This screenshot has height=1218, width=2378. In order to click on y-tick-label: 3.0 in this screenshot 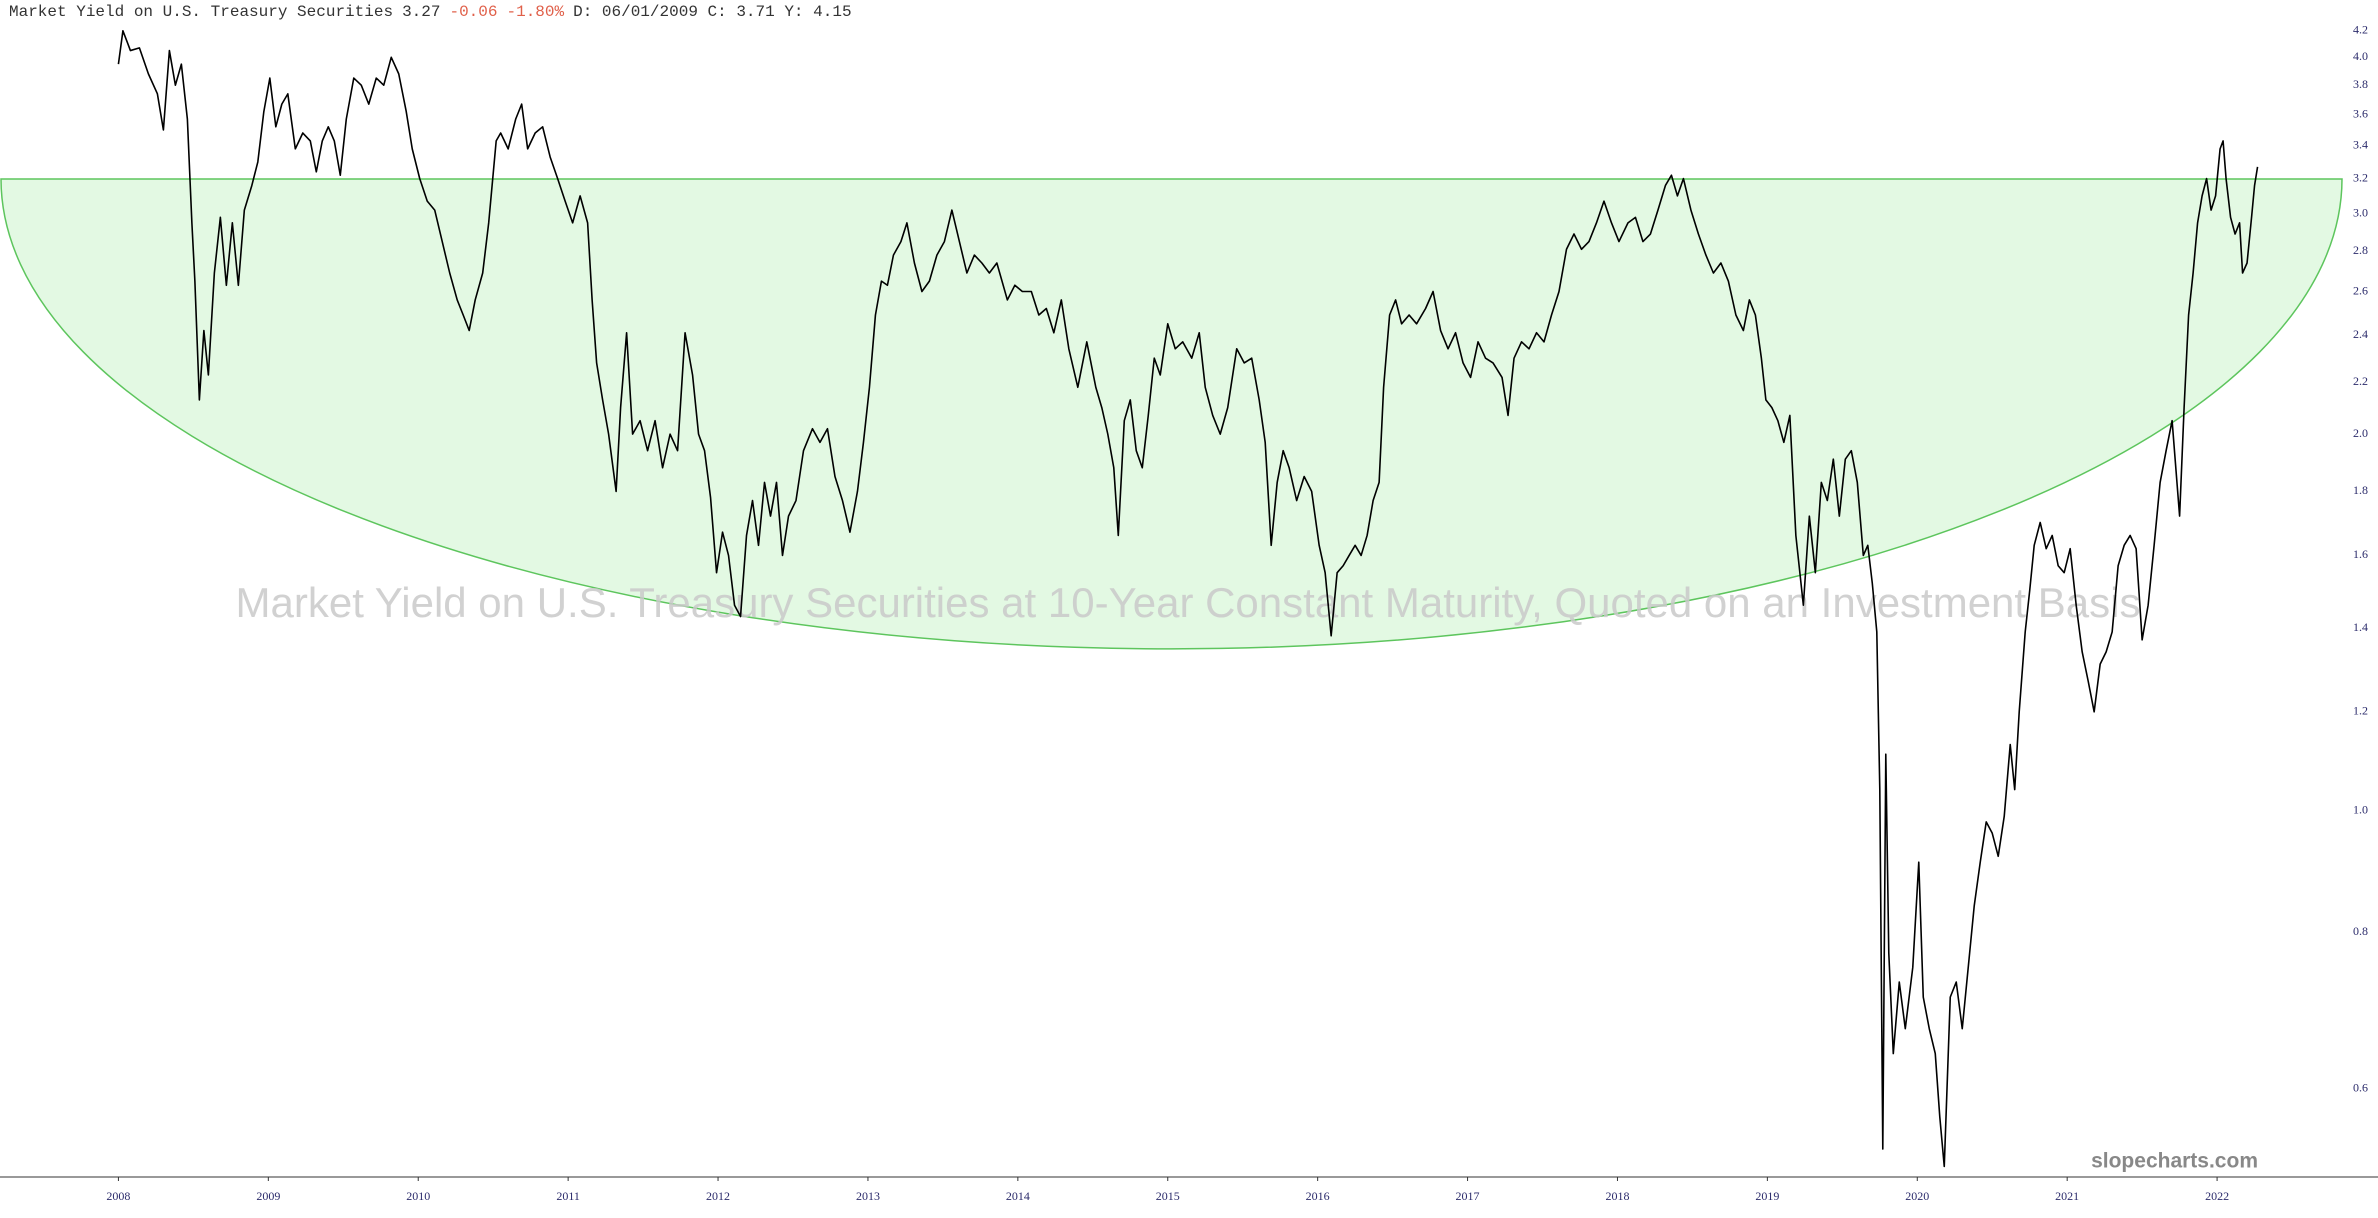, I will do `click(2360, 212)`.